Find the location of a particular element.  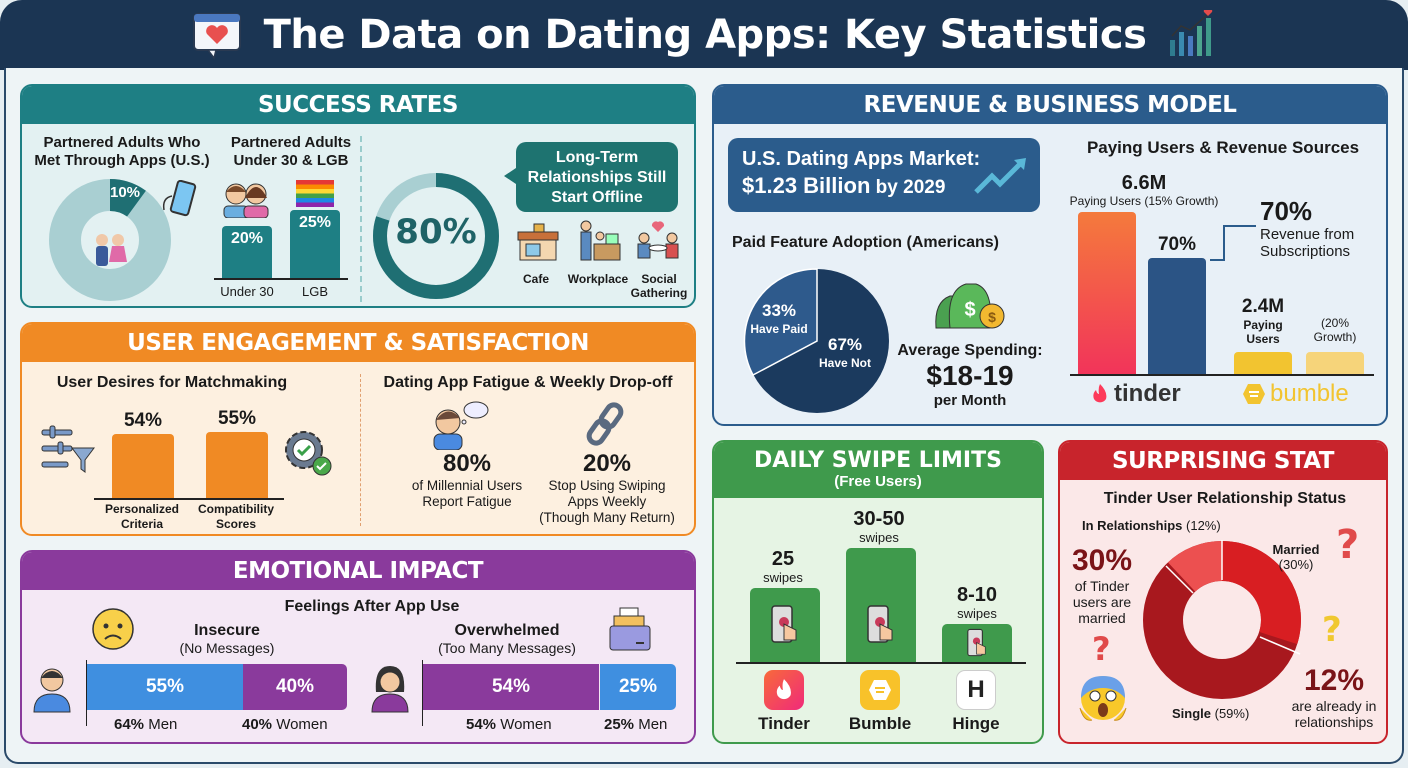

subs-label: Revenue from Subscriptions is located at coordinates (1307, 243).